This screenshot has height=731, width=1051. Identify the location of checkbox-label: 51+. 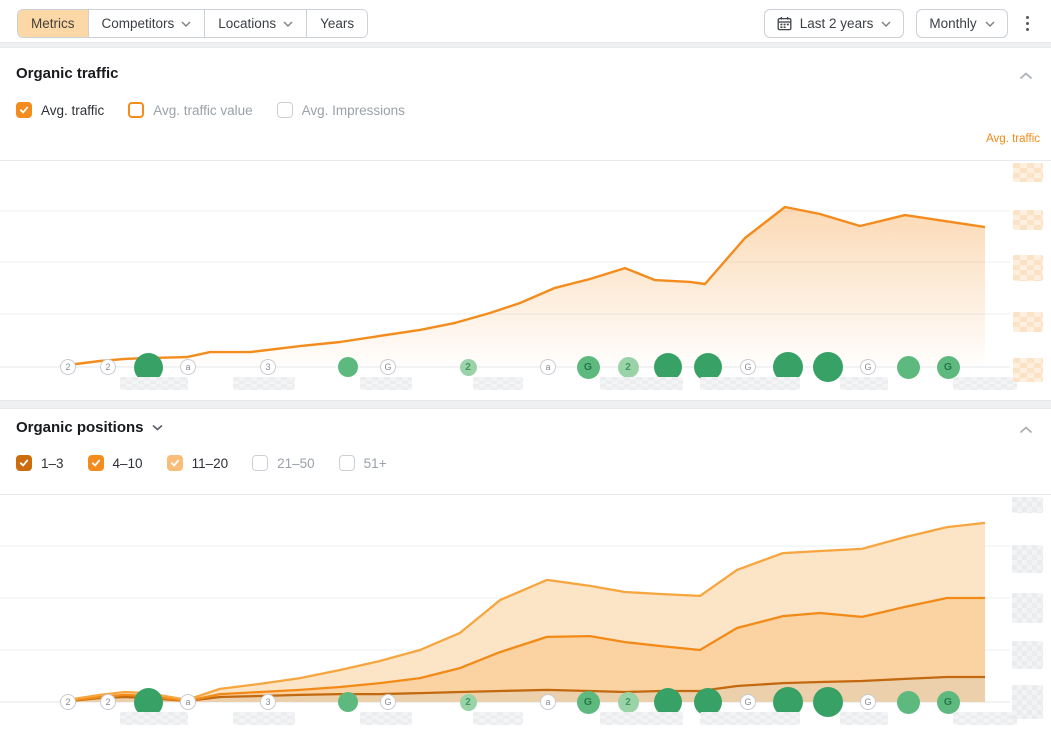
(375, 463).